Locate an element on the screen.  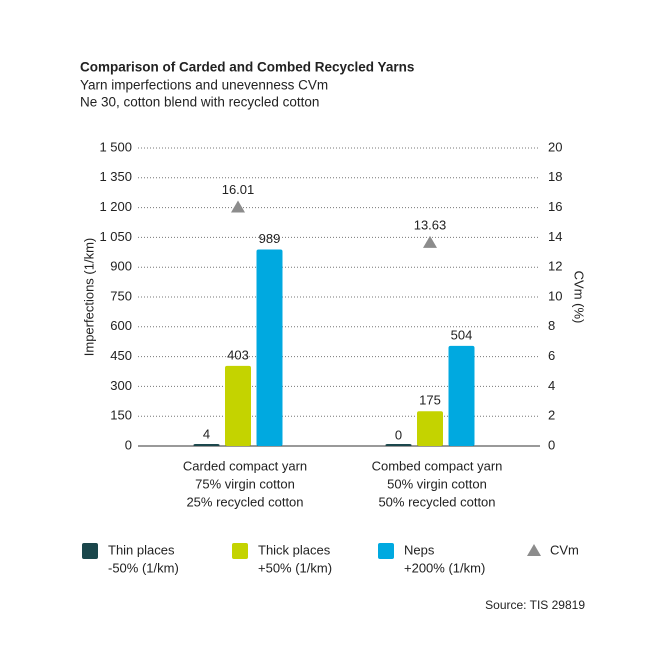
legend-label: +200% (1/km) is located at coordinates (444, 567).